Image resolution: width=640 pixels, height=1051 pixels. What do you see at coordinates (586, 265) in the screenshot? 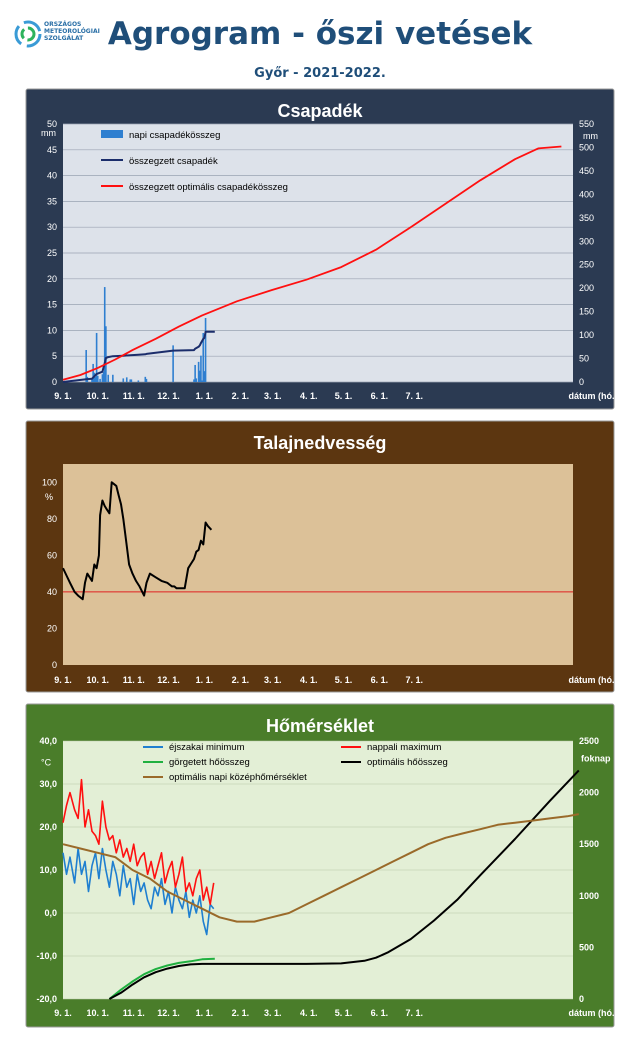
I see `y-tick-label-right: 250` at bounding box center [586, 265].